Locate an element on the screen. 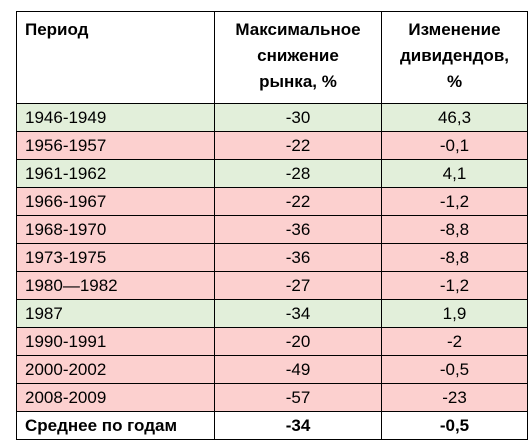 The width and height of the screenshot is (532, 440). period-cell: 1968-1970 is located at coordinates (115, 229).